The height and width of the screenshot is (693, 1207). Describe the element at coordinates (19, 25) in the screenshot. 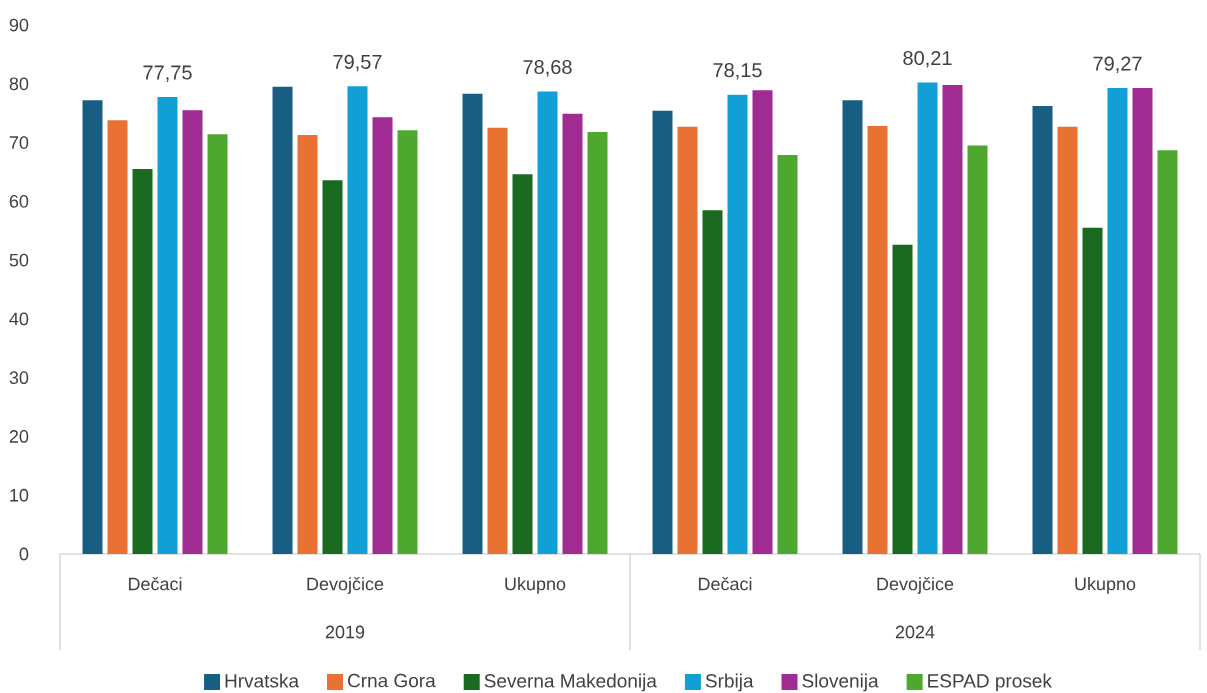

I see `y-tick-label: 90` at that location.